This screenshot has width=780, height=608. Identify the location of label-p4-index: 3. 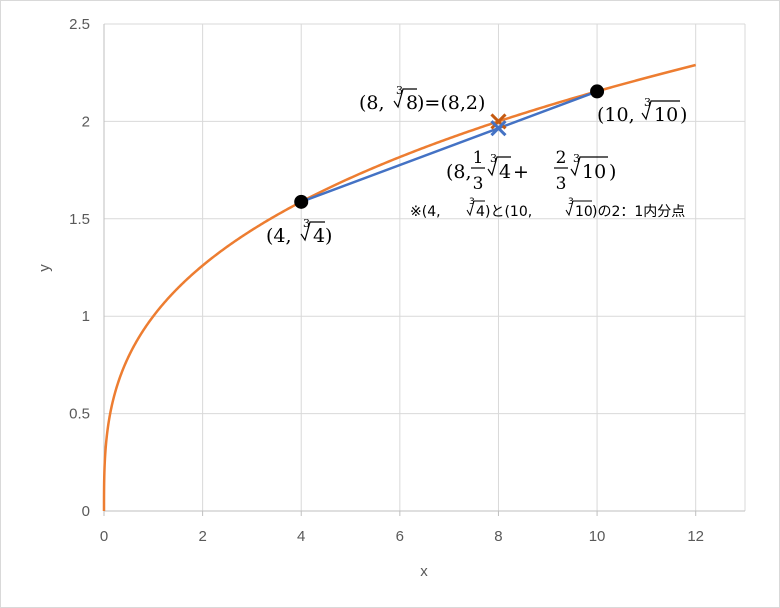
(306, 223).